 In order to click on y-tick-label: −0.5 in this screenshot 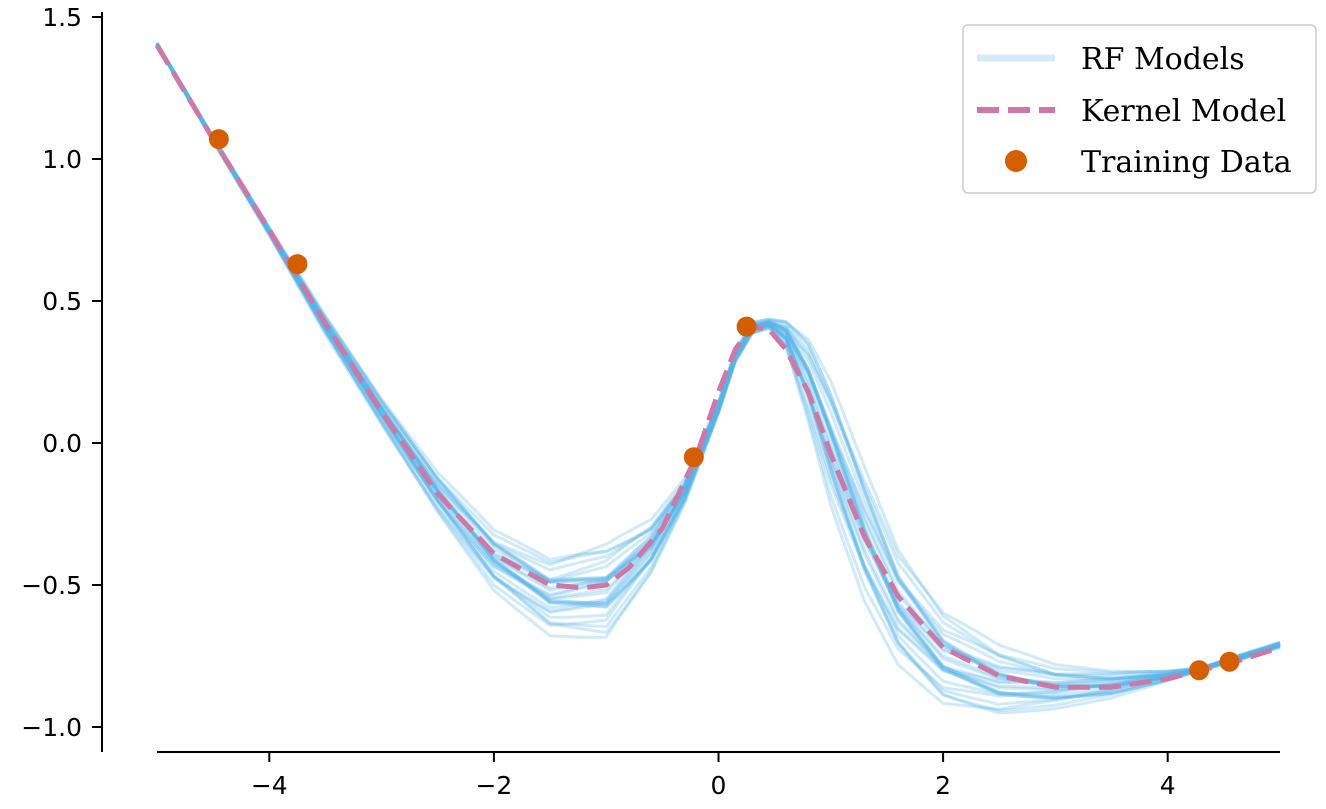, I will do `click(51, 585)`.